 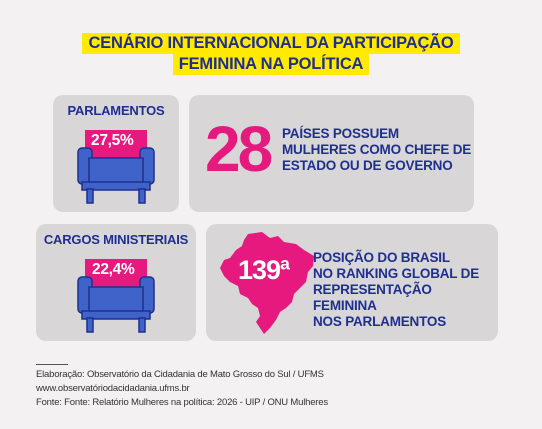 What do you see at coordinates (271, 64) in the screenshot?
I see `title-line-2: FEMININA NA POLÍTICA` at bounding box center [271, 64].